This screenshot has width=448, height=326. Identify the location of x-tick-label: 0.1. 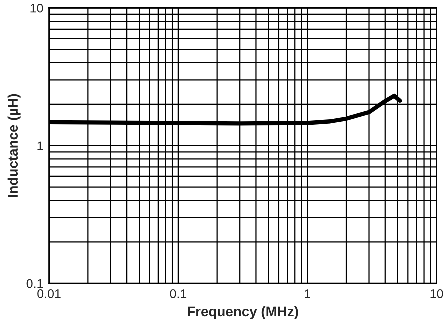
(178, 294).